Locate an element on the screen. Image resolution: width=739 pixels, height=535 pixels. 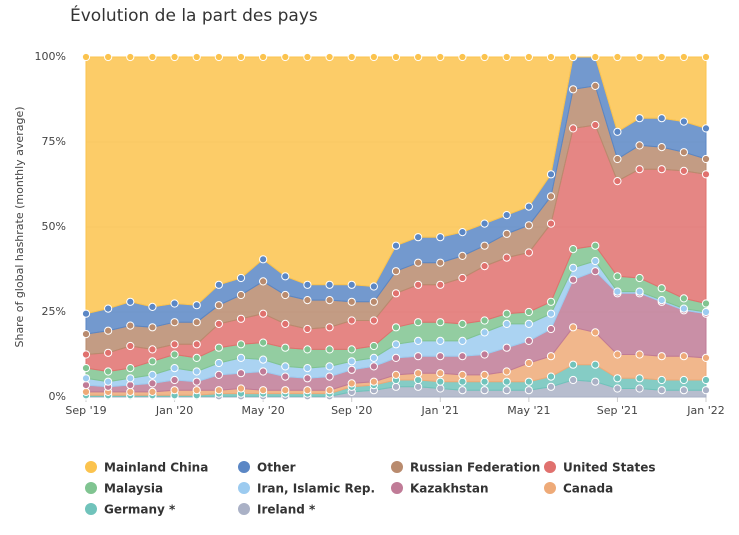
legend-label: Mainland China is located at coordinates (156, 468).